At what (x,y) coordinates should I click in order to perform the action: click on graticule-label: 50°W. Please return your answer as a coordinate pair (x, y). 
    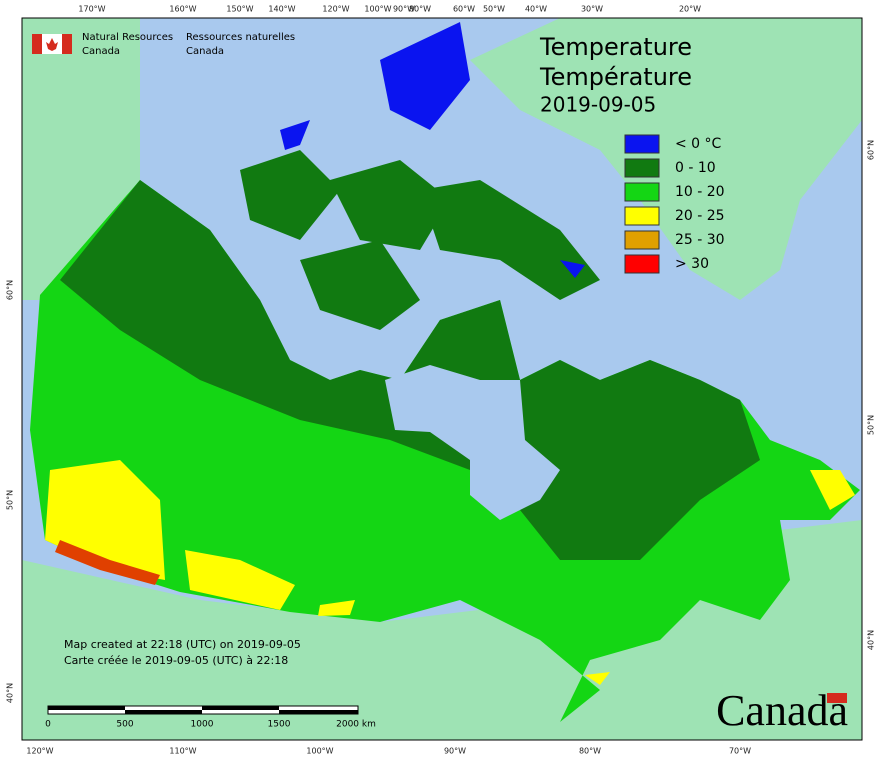
    Looking at the image, I should click on (494, 9).